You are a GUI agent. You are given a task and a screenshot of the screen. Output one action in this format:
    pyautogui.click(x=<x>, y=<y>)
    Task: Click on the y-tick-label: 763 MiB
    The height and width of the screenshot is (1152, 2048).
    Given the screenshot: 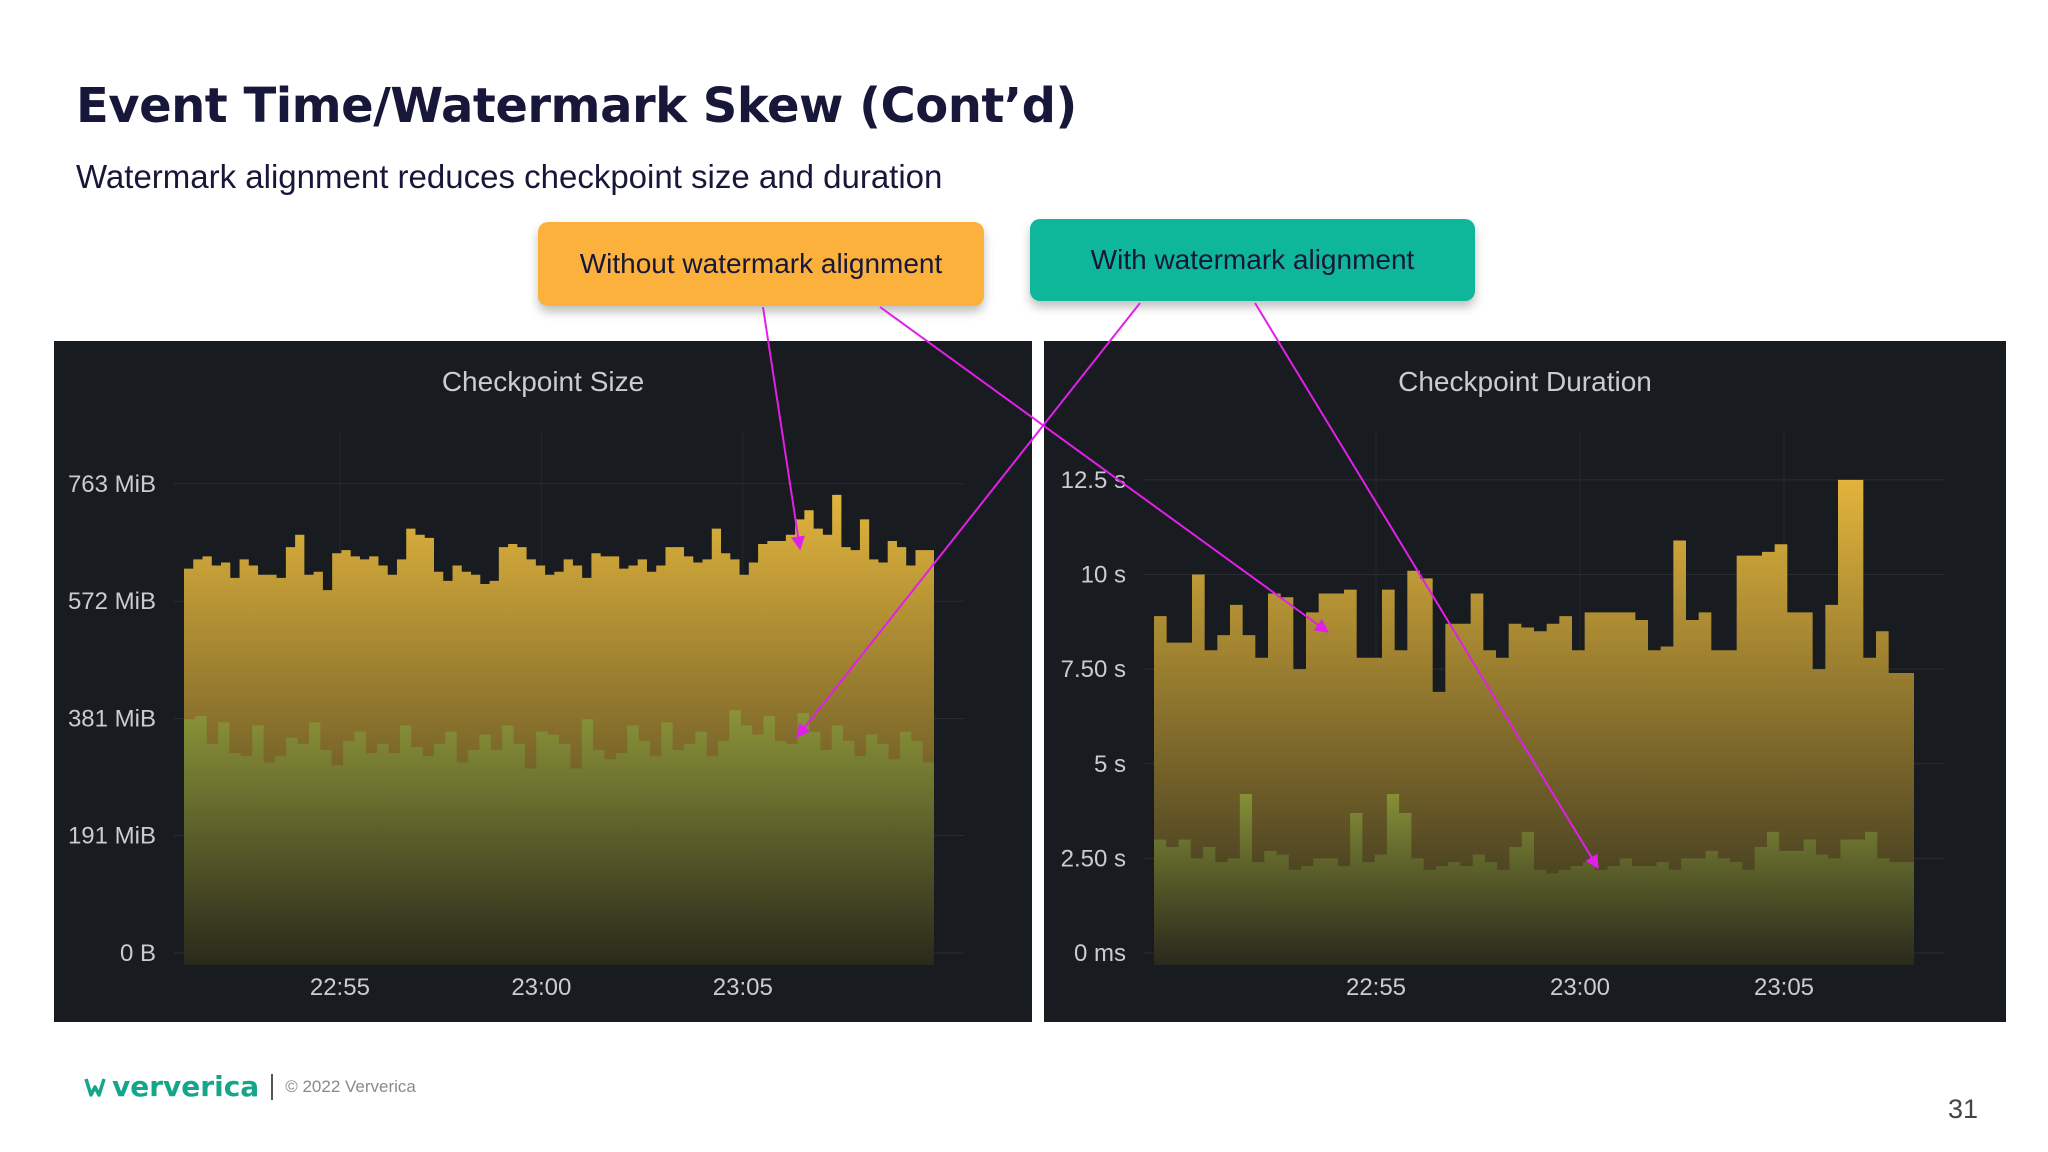 What is the action you would take?
    pyautogui.click(x=112, y=484)
    